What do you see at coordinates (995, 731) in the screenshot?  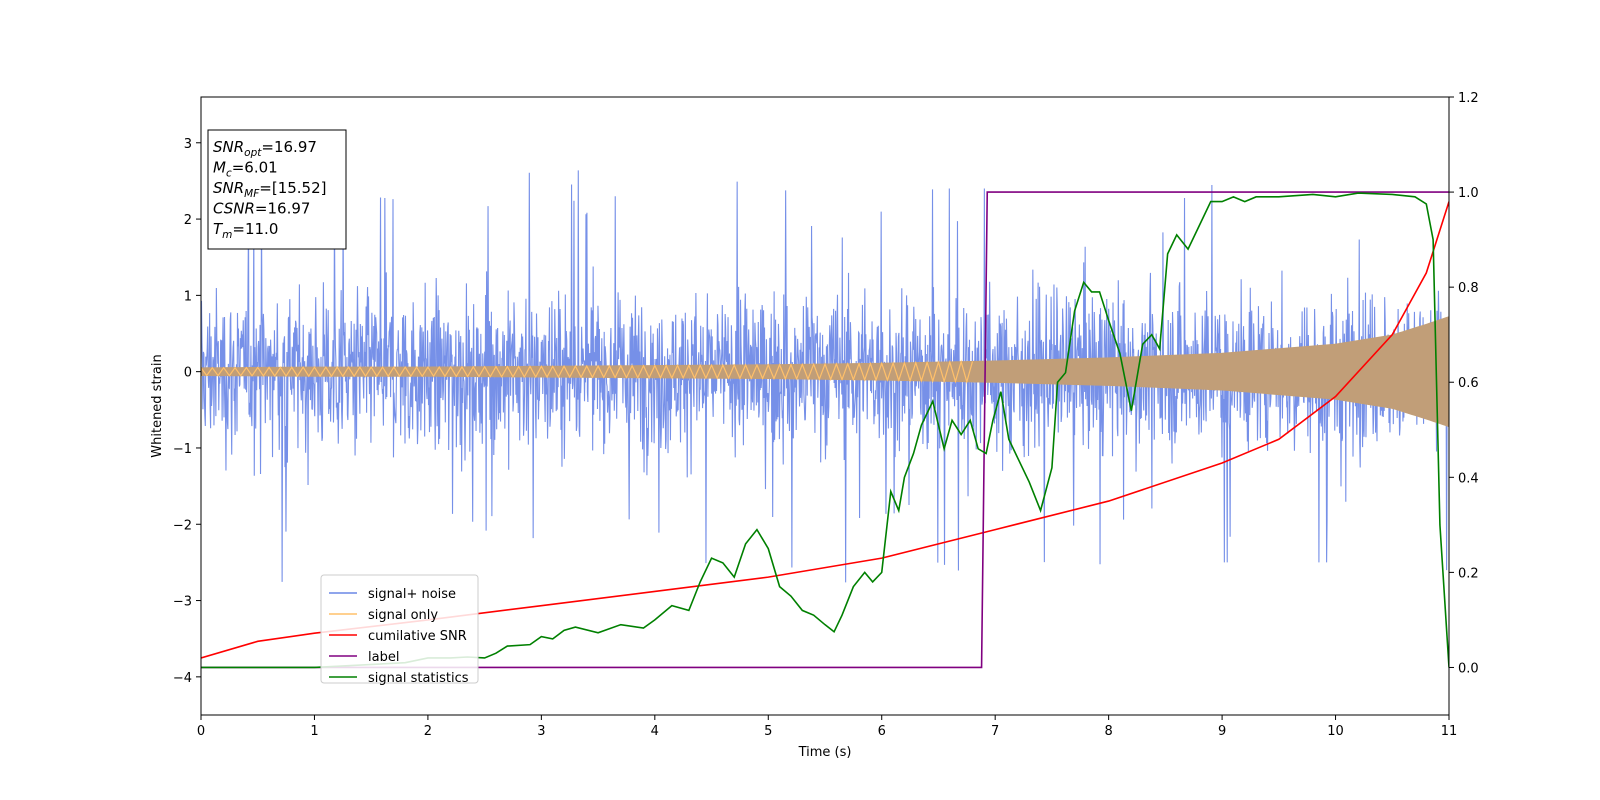 I see `x-tick-label: 7` at bounding box center [995, 731].